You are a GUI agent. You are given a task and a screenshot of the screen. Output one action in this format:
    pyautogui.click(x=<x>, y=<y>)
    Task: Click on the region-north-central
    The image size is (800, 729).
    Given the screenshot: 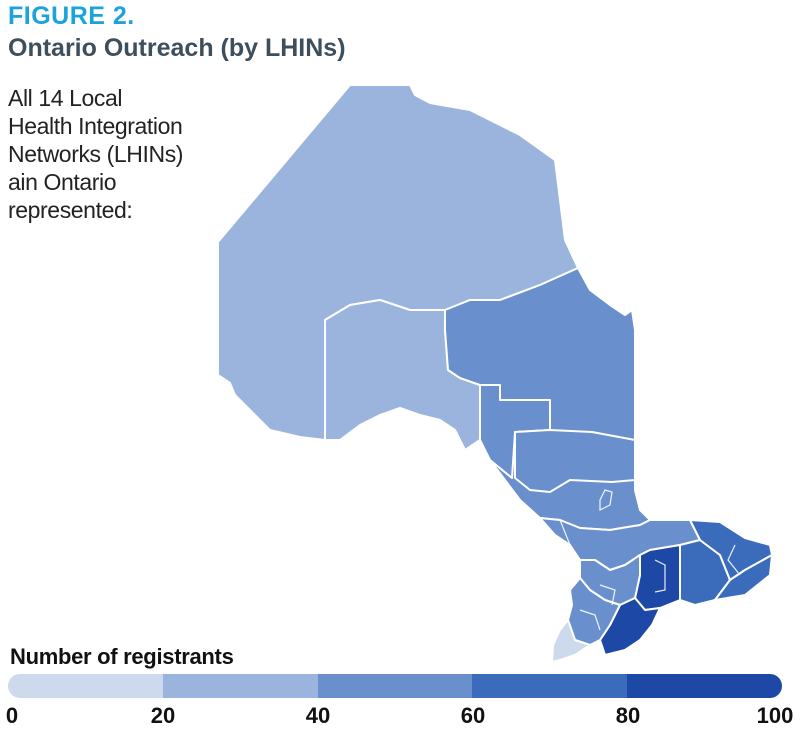 What is the action you would take?
    pyautogui.click(x=402, y=375)
    